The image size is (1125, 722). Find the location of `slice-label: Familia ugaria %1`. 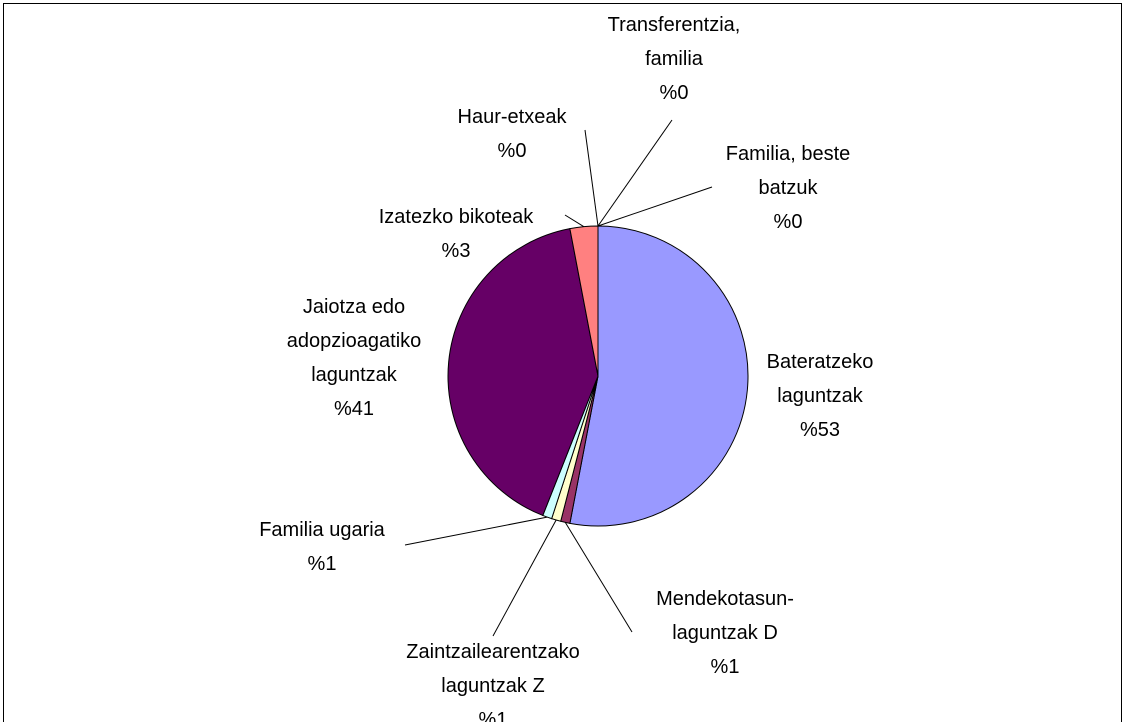

slice-label: Familia ugaria %1 is located at coordinates (322, 547).